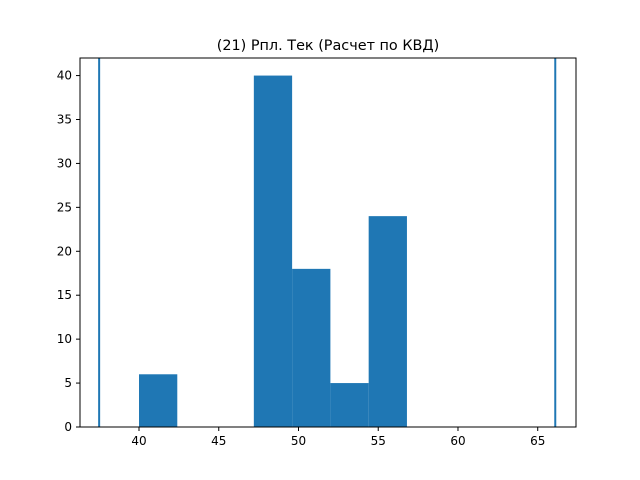 The width and height of the screenshot is (640, 480). Describe the element at coordinates (64, 295) in the screenshot. I see `y-tick-label: 15` at that location.